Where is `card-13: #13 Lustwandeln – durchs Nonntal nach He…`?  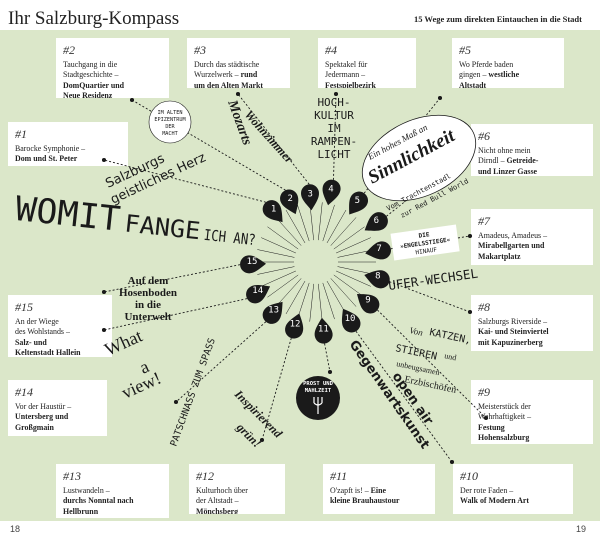 card-13: #13 Lustwandeln – durchs Nonntal nach He… is located at coordinates (112, 491).